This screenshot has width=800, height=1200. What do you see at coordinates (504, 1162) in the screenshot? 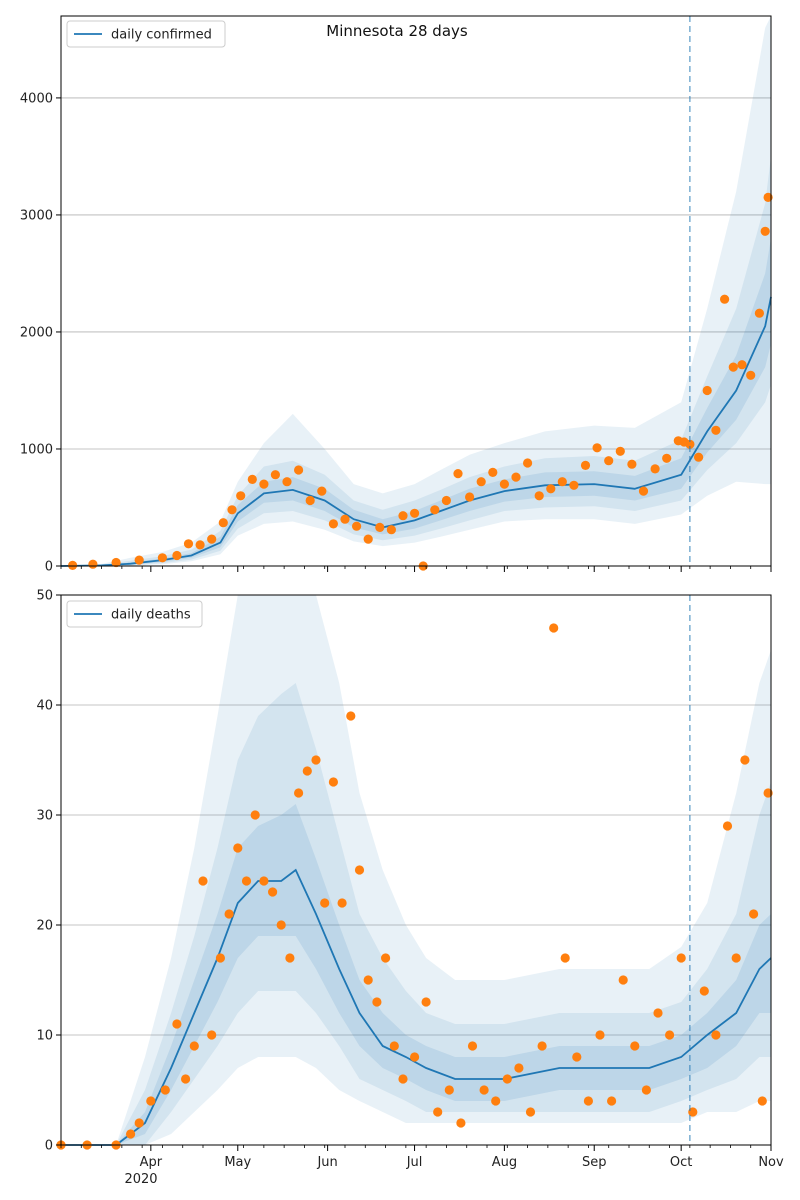
I see `x-tick-label: Aug` at bounding box center [504, 1162].